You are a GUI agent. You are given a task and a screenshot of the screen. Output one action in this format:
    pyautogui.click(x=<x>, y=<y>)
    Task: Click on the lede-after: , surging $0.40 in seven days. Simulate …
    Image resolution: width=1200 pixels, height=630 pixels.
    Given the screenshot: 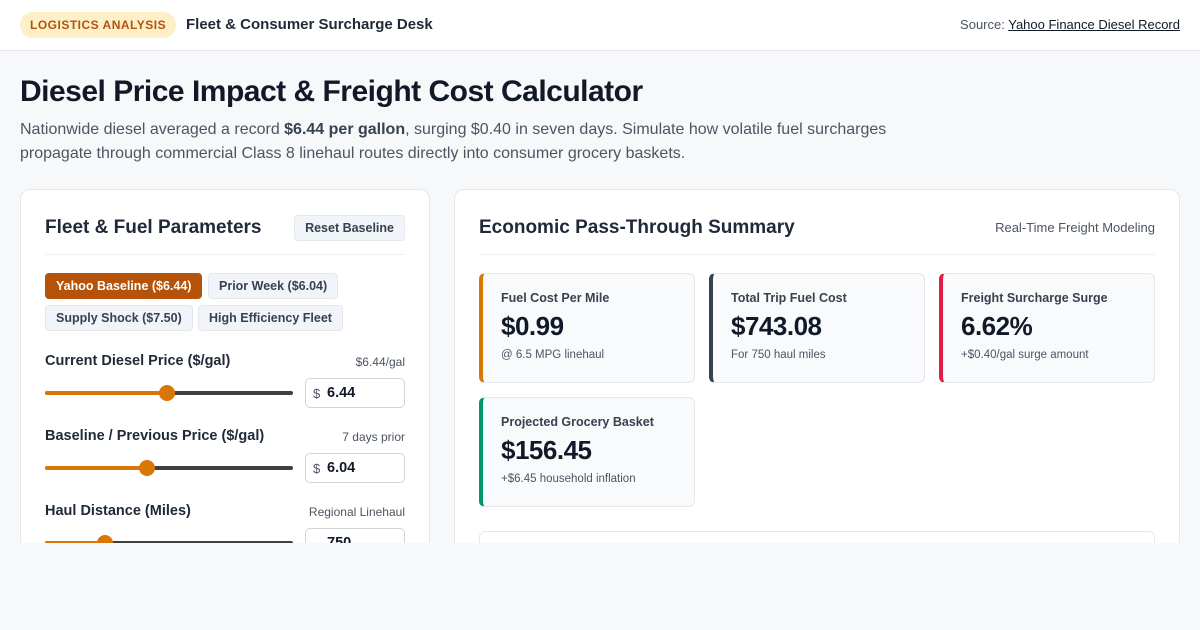 What is the action you would take?
    pyautogui.click(x=453, y=141)
    